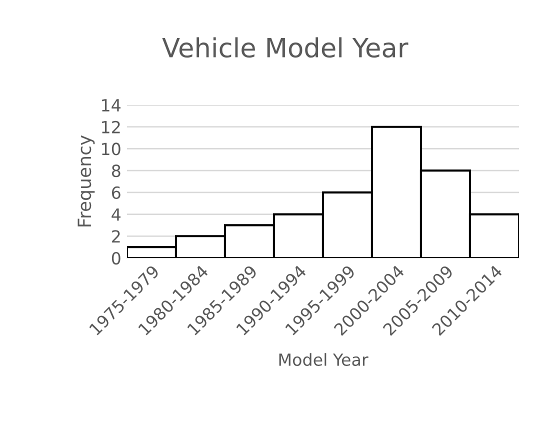  I want to click on y-tick-label: 14, so click(111, 105).